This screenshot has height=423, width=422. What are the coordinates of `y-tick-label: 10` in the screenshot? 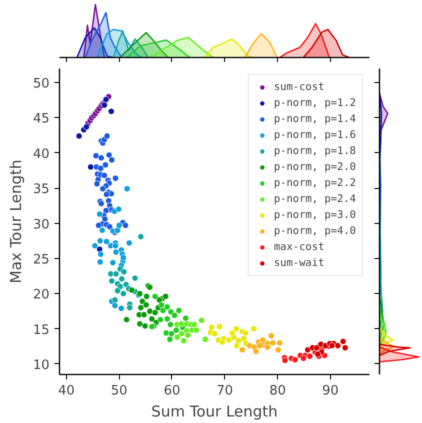 It's located at (41, 365).